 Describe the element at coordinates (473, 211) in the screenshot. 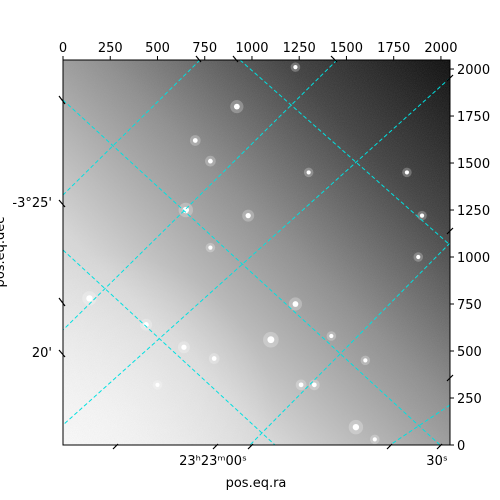

I see `y-tick-label: 1250` at that location.